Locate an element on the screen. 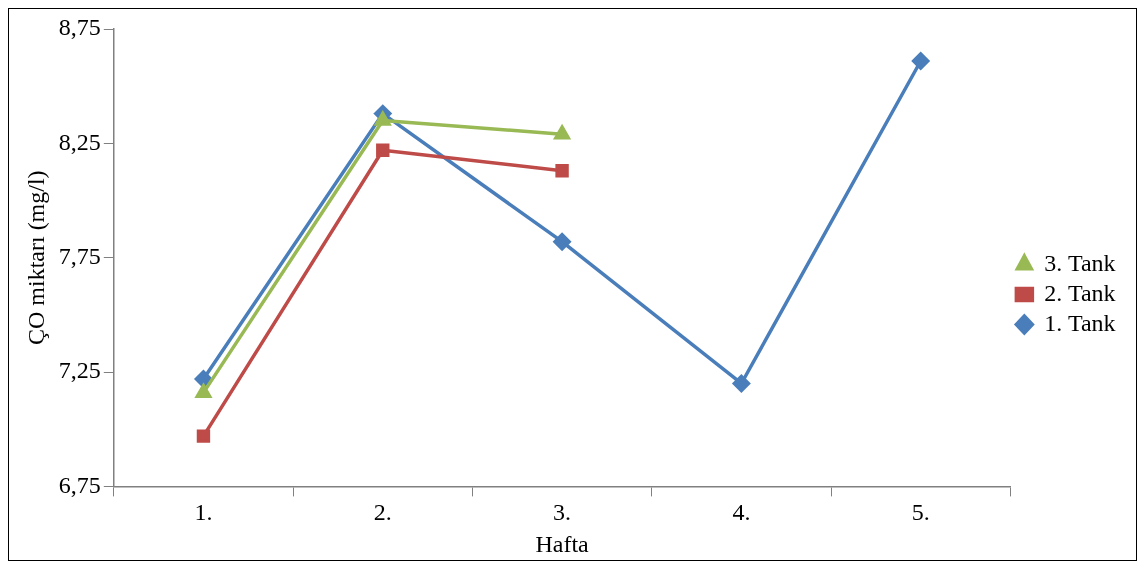 The height and width of the screenshot is (569, 1145). y-tick-label: 8,75 is located at coordinates (79, 27).